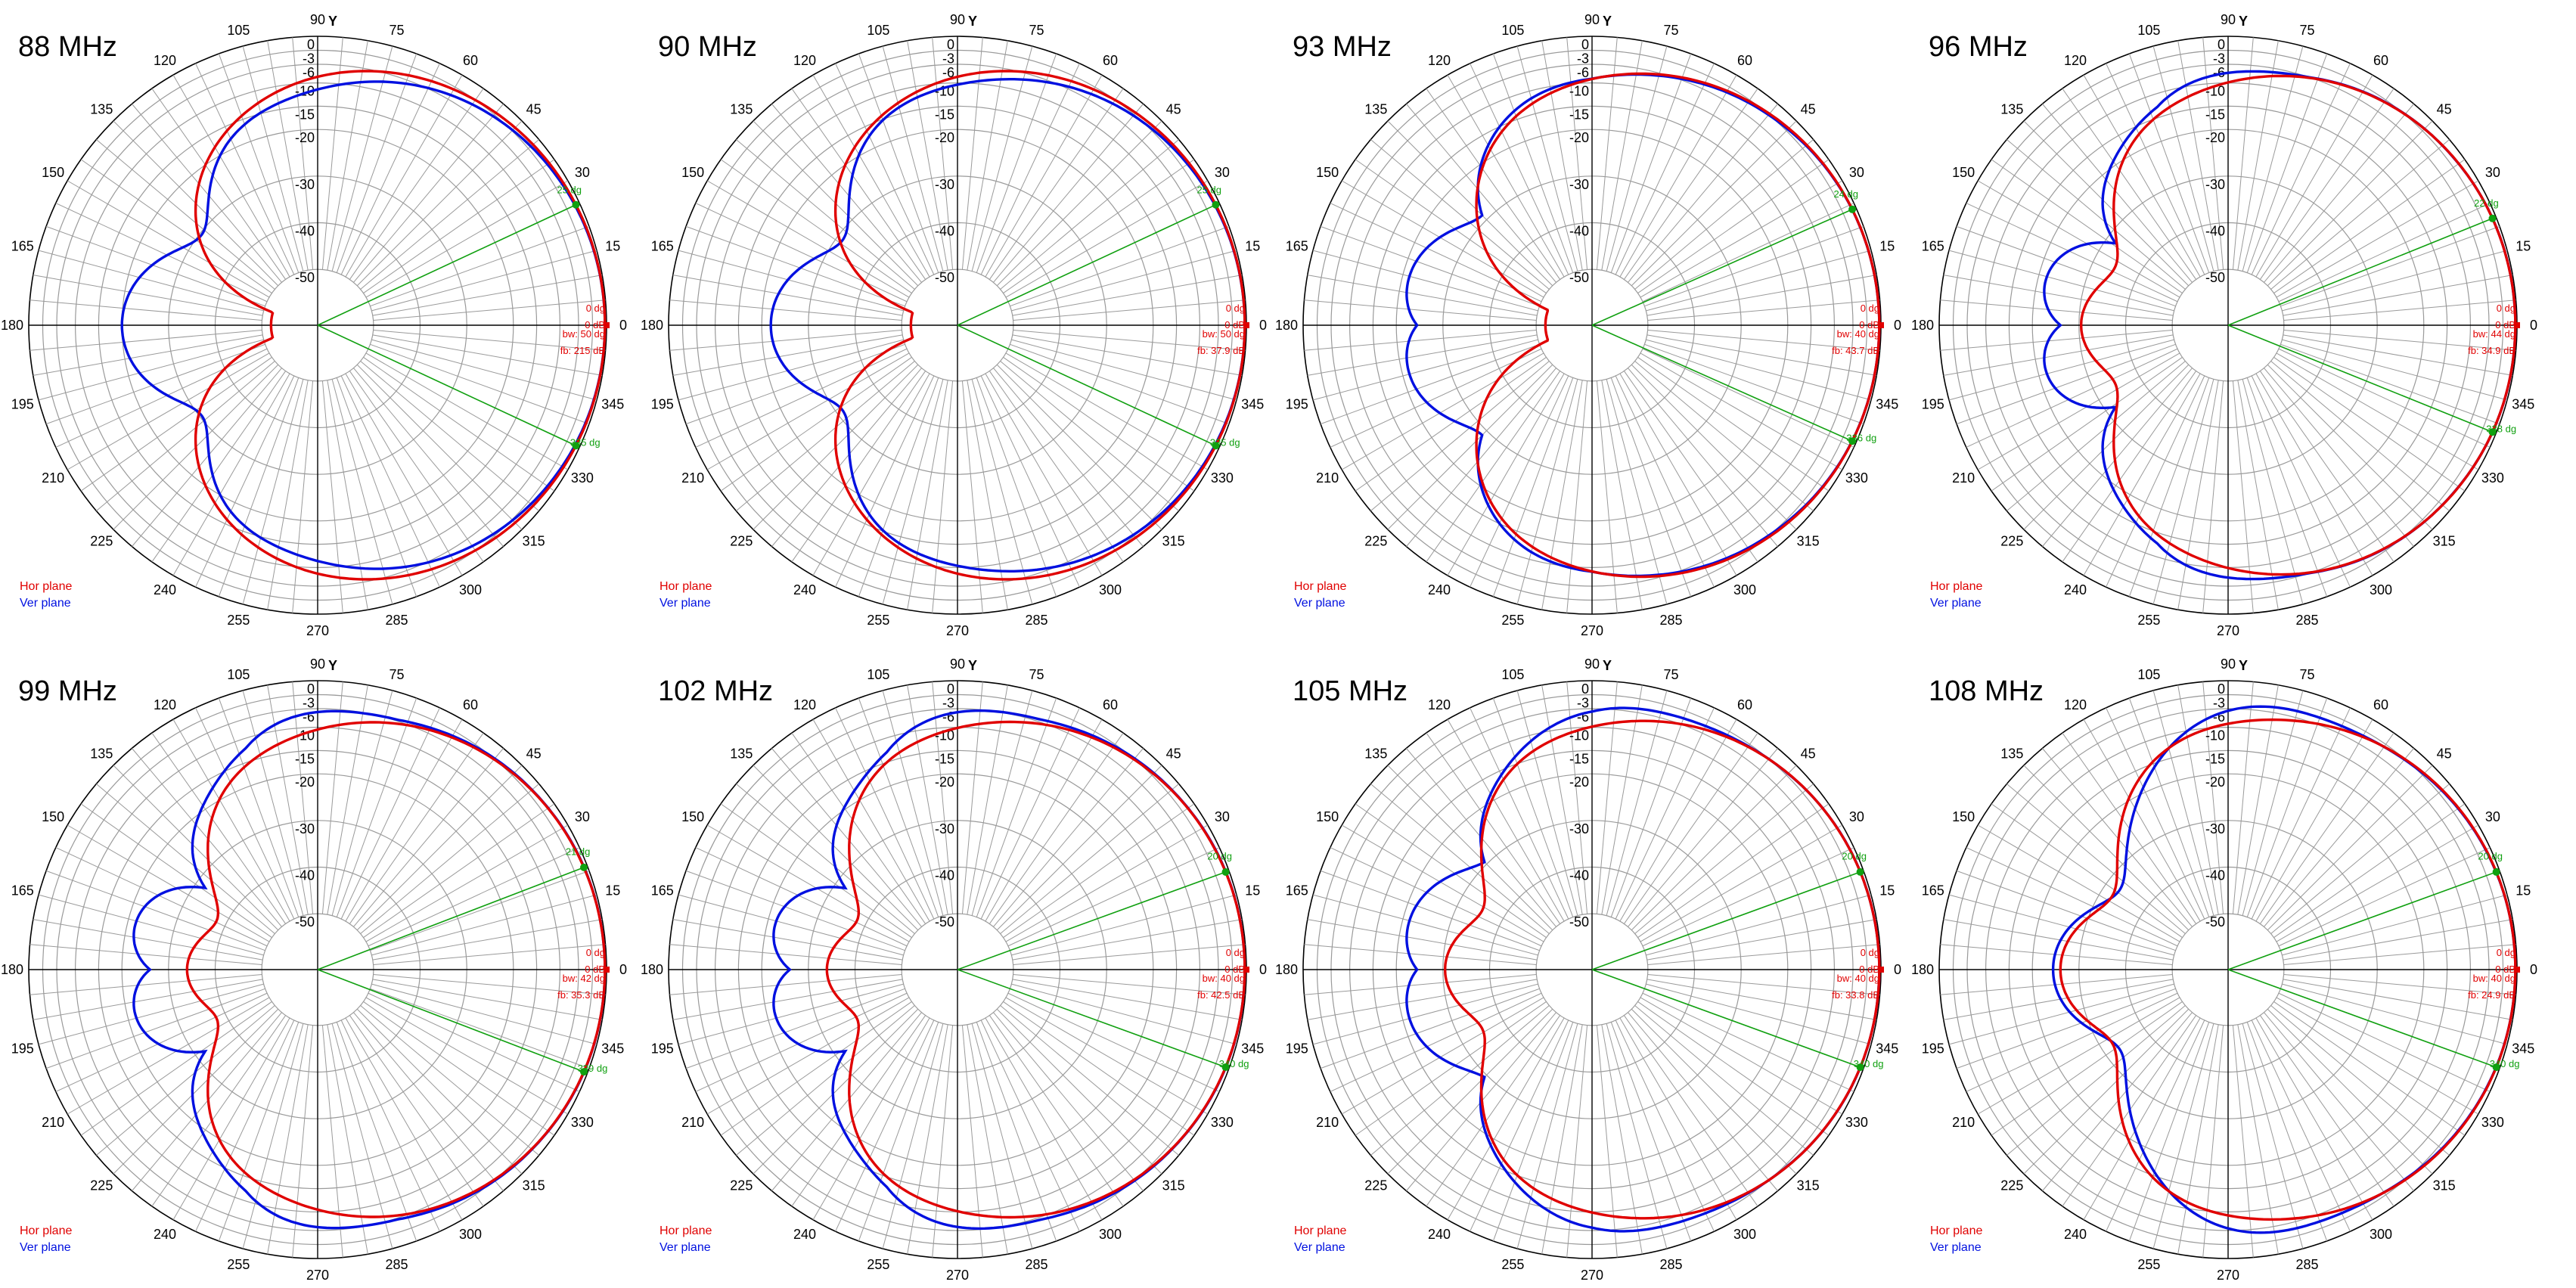  Describe the element at coordinates (2492, 218) in the screenshot. I see `beam-marker-upper` at that location.